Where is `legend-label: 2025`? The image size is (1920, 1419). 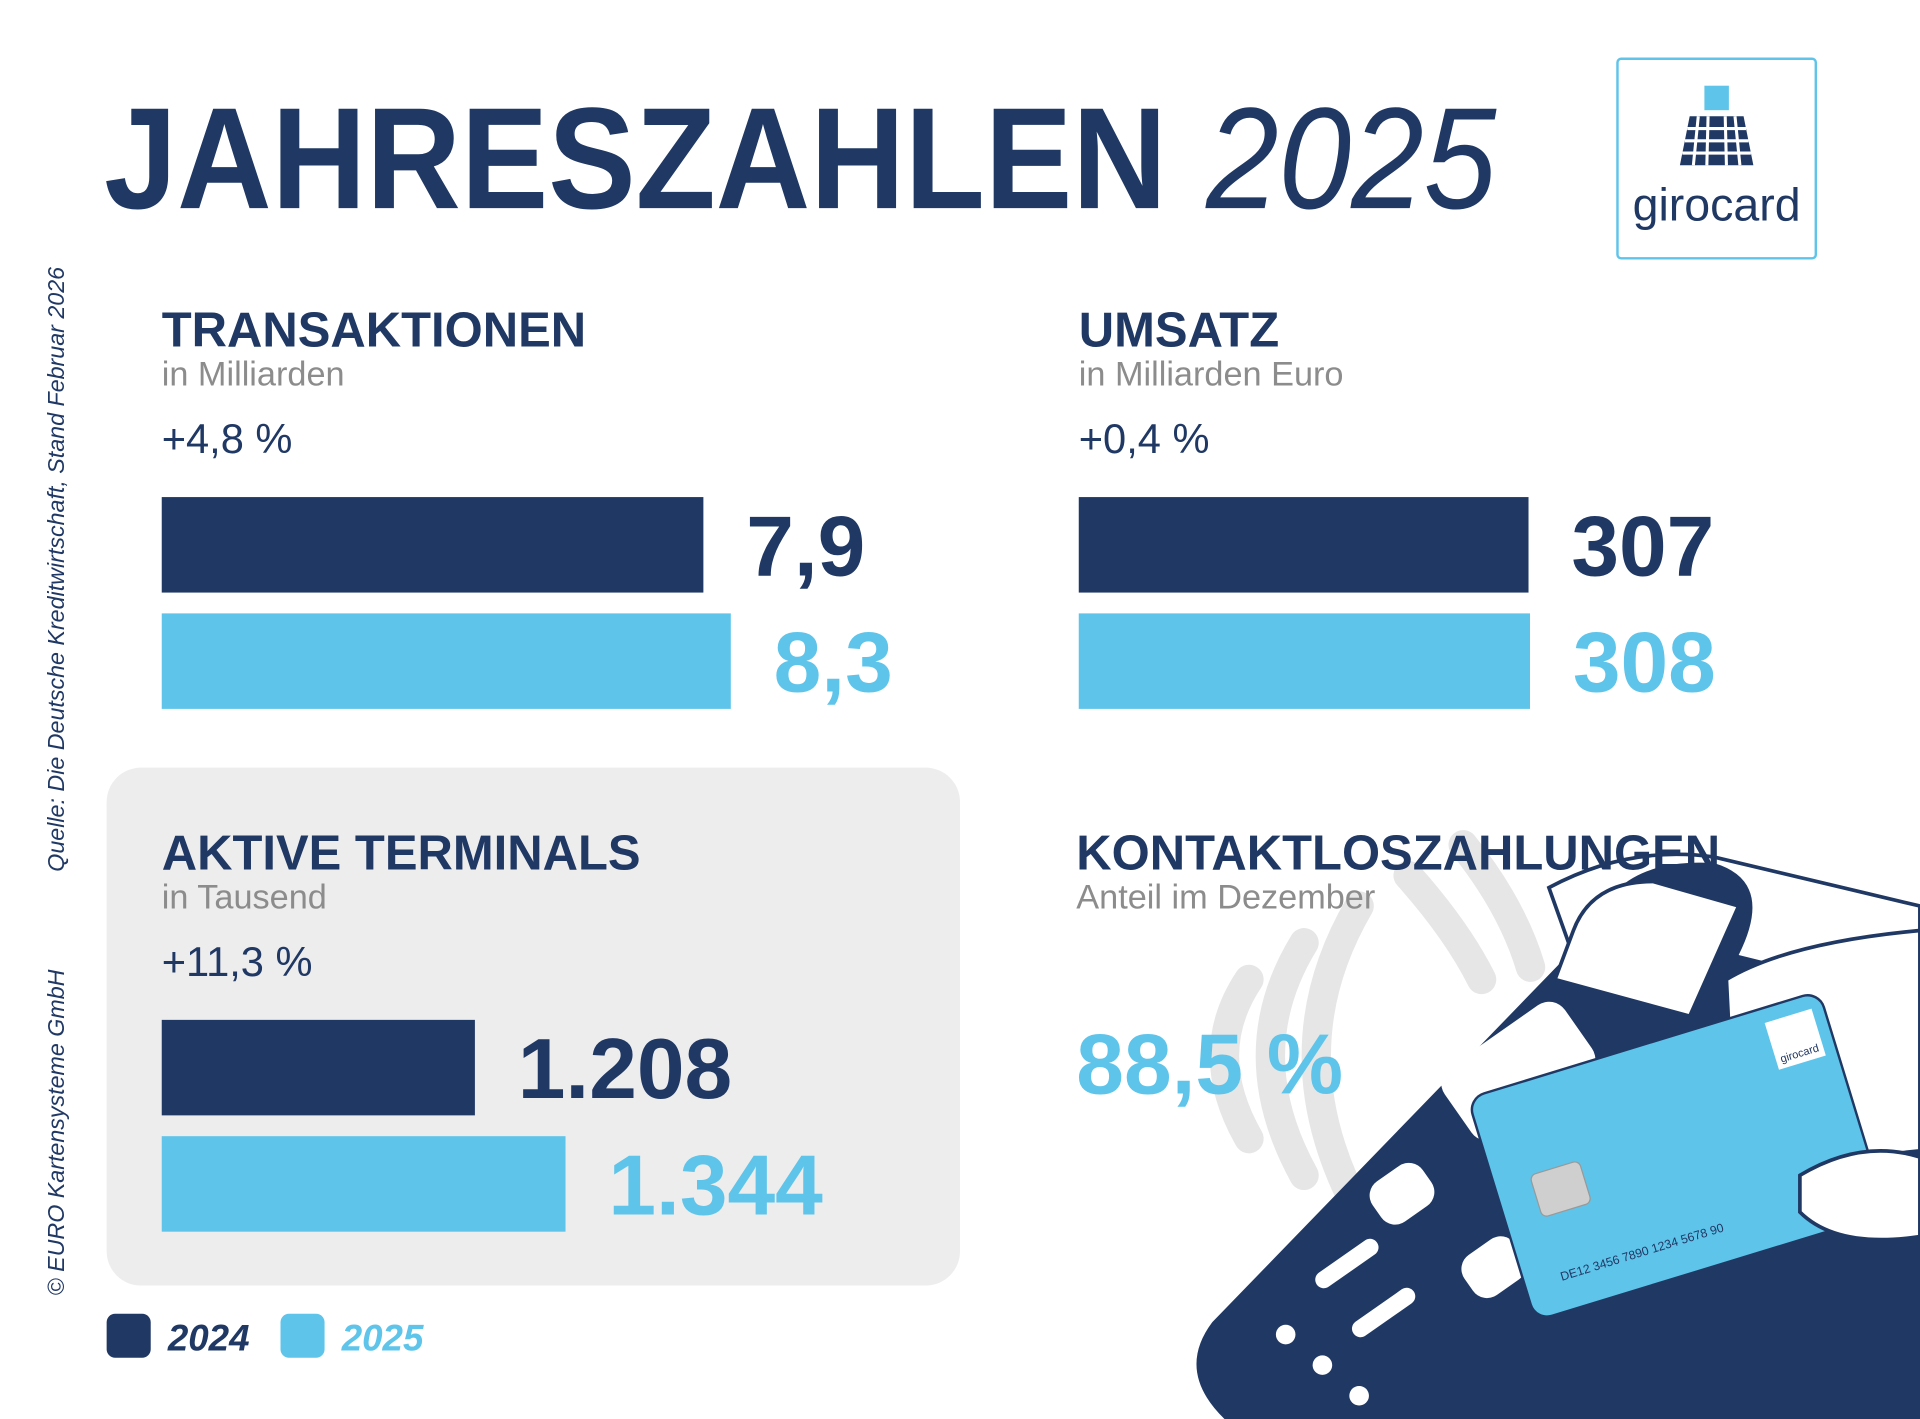
legend-label: 2025 is located at coordinates (382, 1337).